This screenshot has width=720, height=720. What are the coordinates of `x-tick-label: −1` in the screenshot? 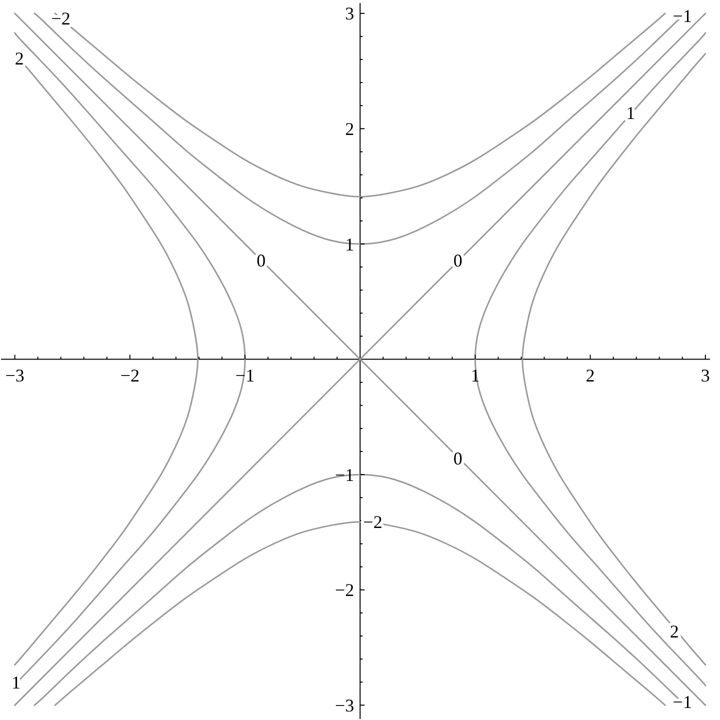 It's located at (245, 375).